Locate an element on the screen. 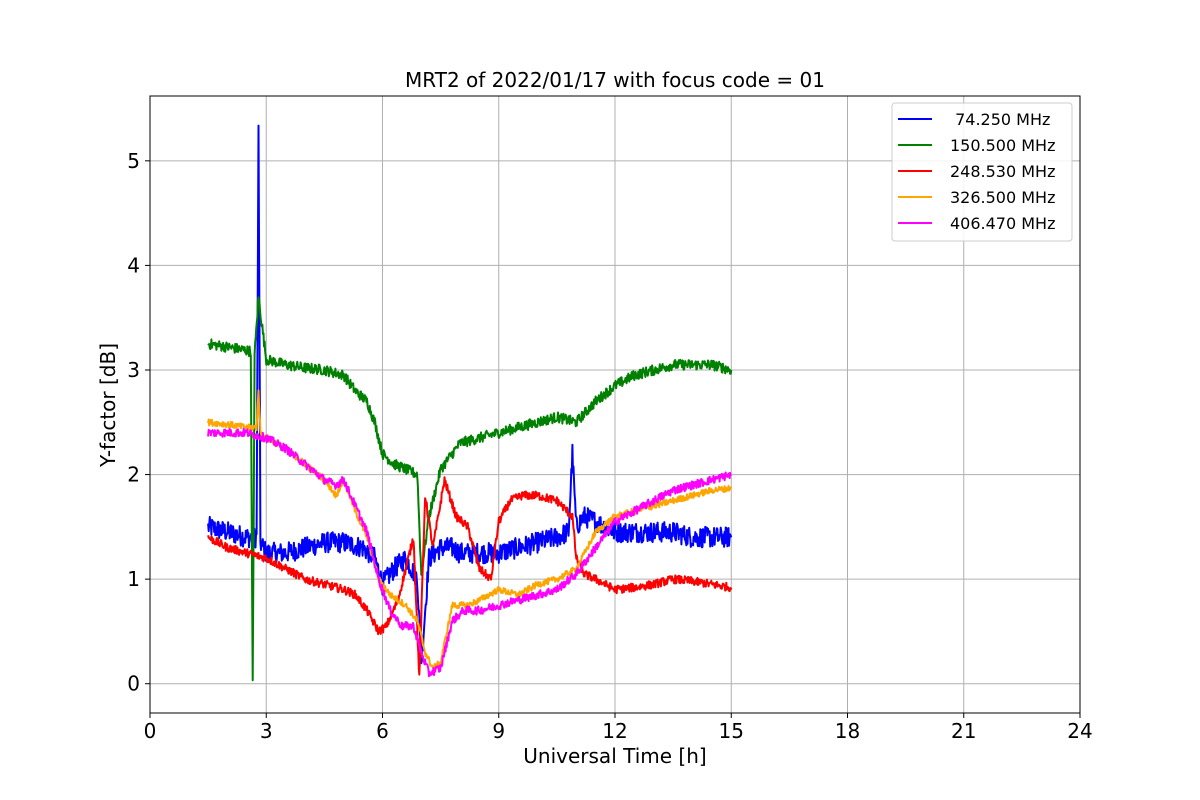 The width and height of the screenshot is (1200, 800). x-axis-label: Universal Time [h] is located at coordinates (614, 756).